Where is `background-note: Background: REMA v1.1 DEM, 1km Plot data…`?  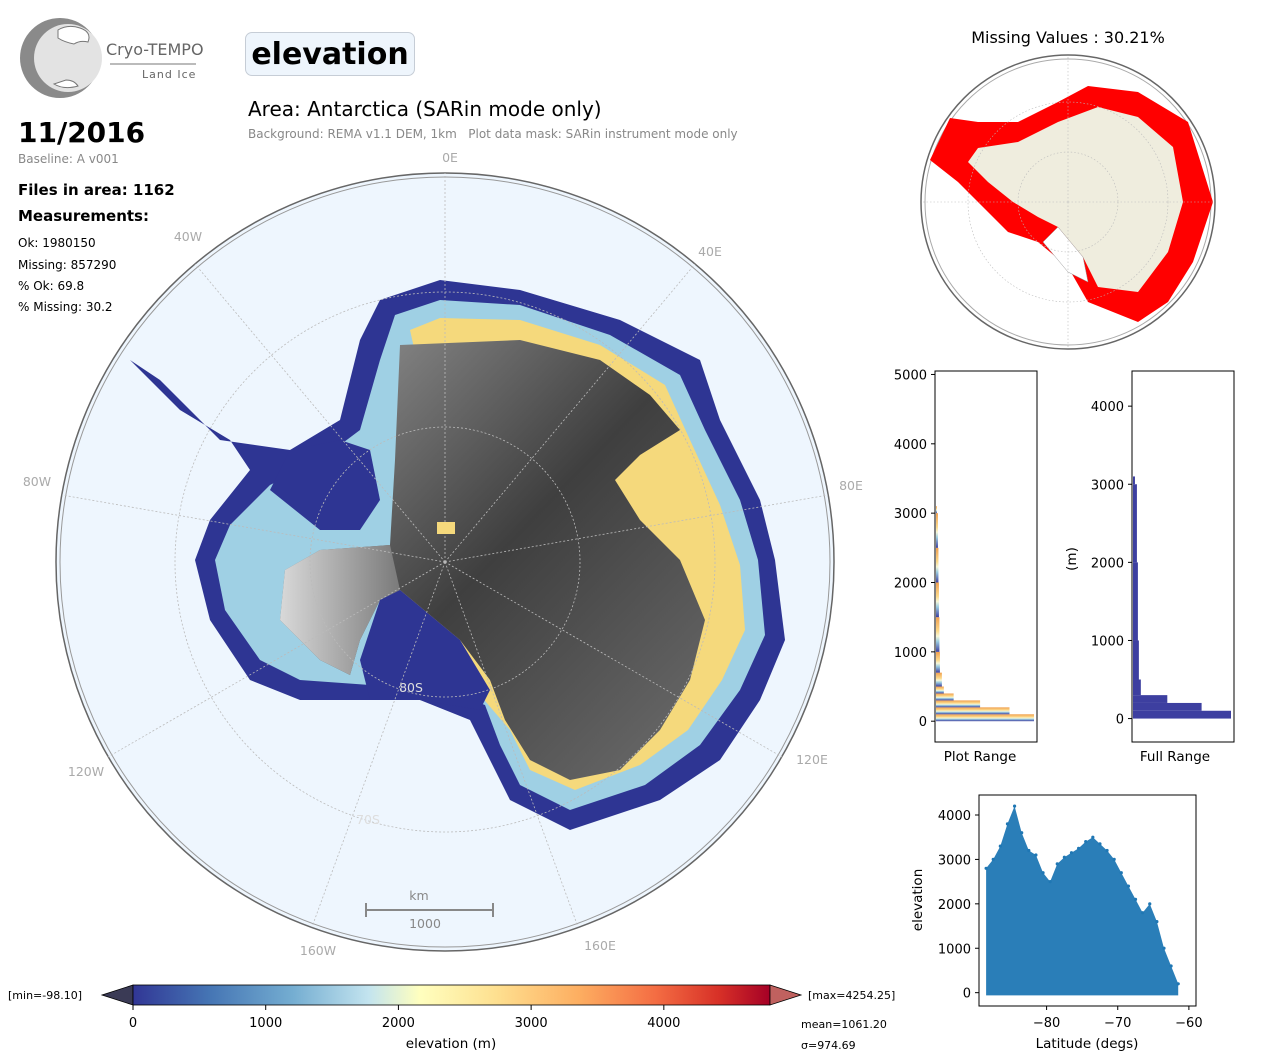
background-note: Background: REMA v1.1 DEM, 1km Plot data… is located at coordinates (493, 134).